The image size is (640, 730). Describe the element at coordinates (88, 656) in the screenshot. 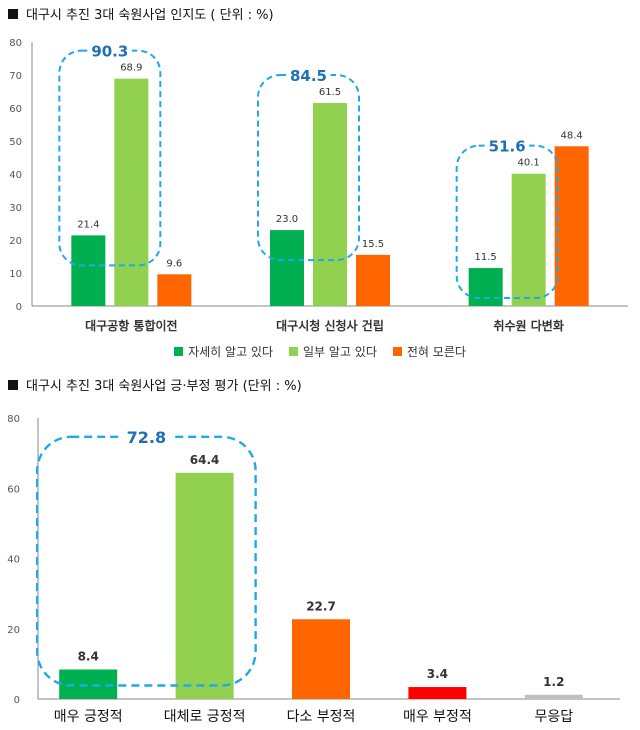

I see `data-label: 8.4` at that location.